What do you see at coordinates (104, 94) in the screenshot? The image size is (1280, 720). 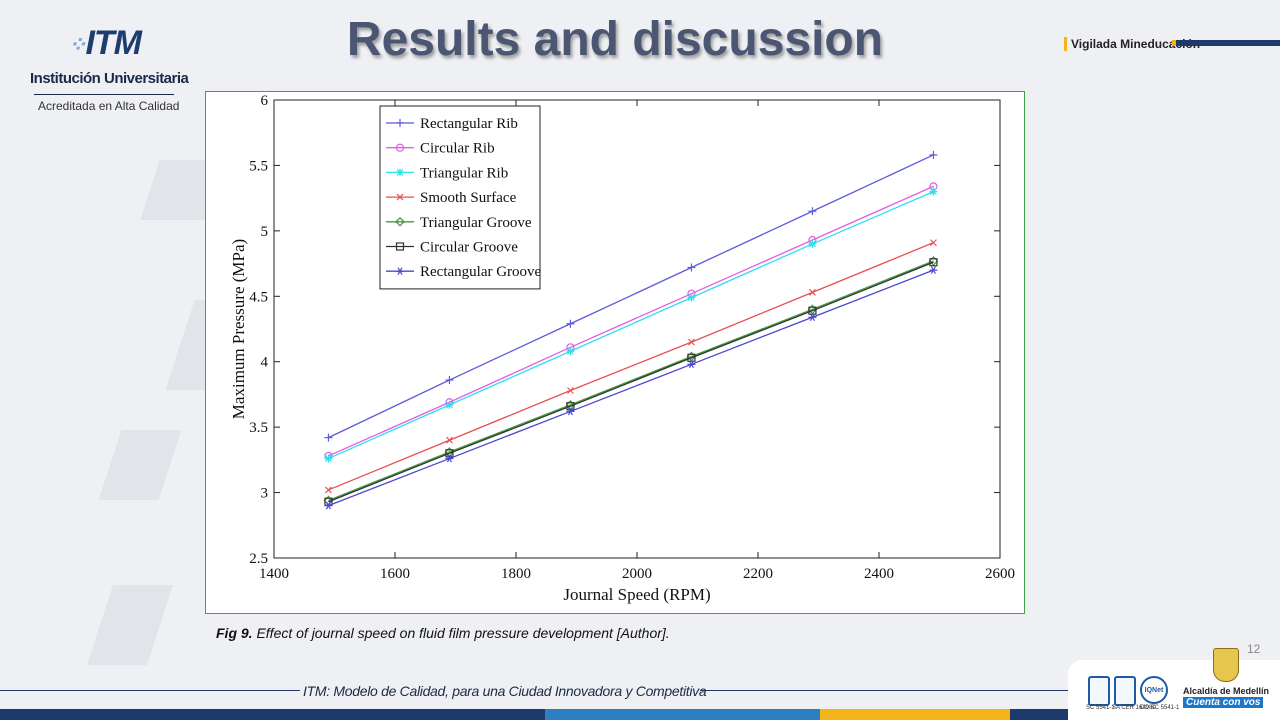 I see `logo-divider` at bounding box center [104, 94].